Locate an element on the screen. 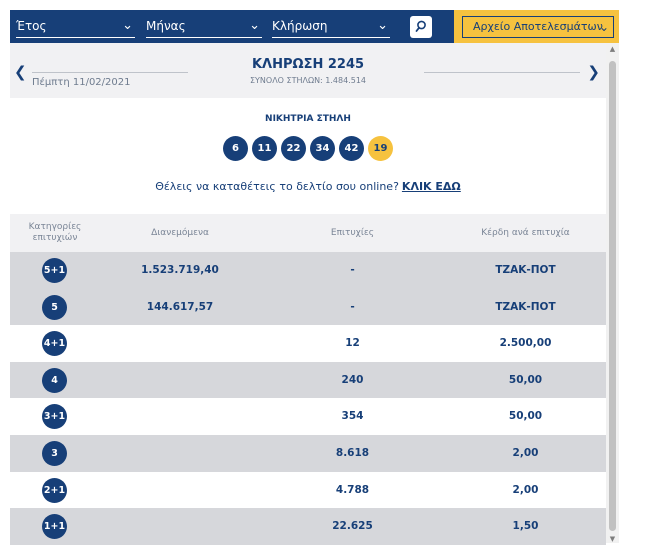 The image size is (650, 553). scrollbar-thumb is located at coordinates (612, 296).